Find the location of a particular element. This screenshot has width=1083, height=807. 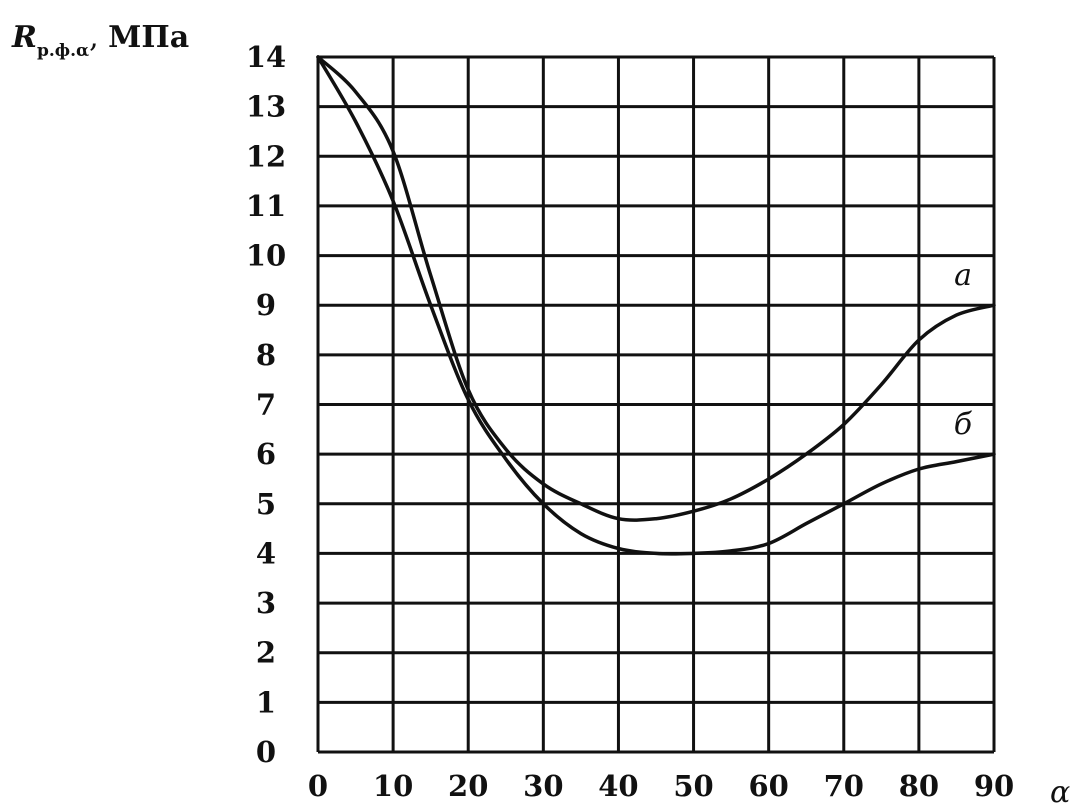

y-tick-label: 9 is located at coordinates (266, 305).